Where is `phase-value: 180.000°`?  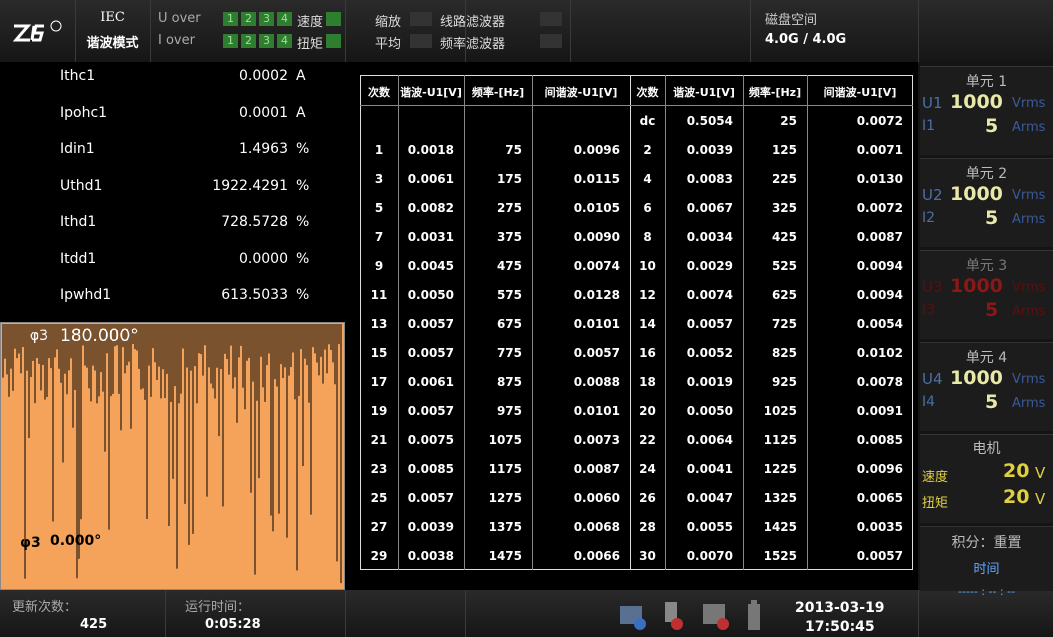 phase-value: 180.000° is located at coordinates (99, 336).